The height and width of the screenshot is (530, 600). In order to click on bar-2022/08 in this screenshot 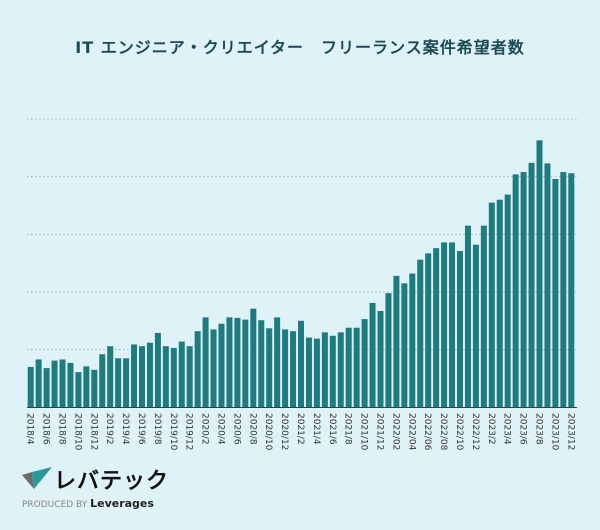, I will do `click(444, 325)`.